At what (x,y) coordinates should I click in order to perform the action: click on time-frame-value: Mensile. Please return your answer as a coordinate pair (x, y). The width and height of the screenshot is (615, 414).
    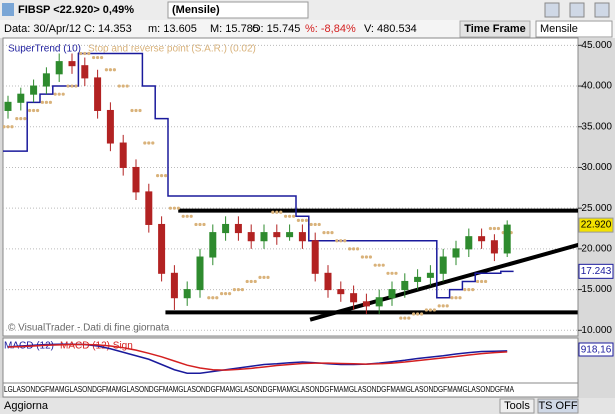
    Looking at the image, I should click on (559, 29).